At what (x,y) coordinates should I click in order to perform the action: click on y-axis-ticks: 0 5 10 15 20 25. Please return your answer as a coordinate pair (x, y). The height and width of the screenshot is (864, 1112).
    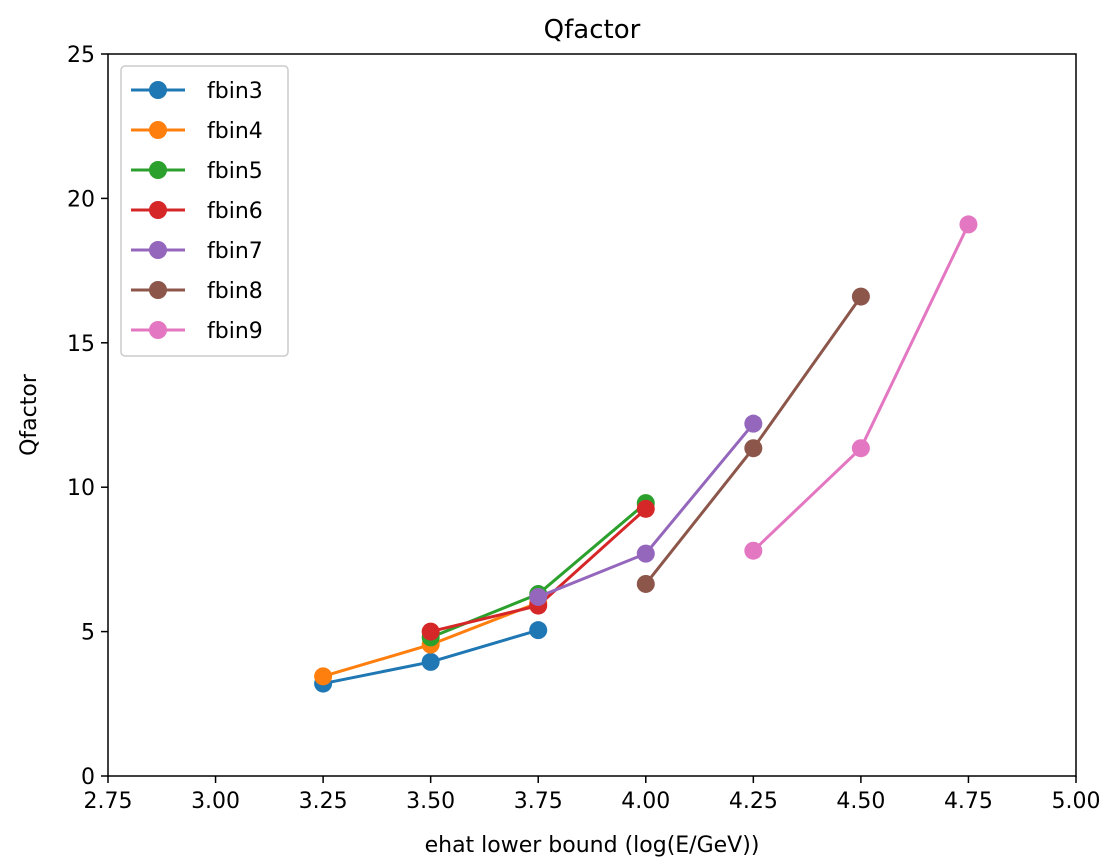
    Looking at the image, I should click on (87, 416).